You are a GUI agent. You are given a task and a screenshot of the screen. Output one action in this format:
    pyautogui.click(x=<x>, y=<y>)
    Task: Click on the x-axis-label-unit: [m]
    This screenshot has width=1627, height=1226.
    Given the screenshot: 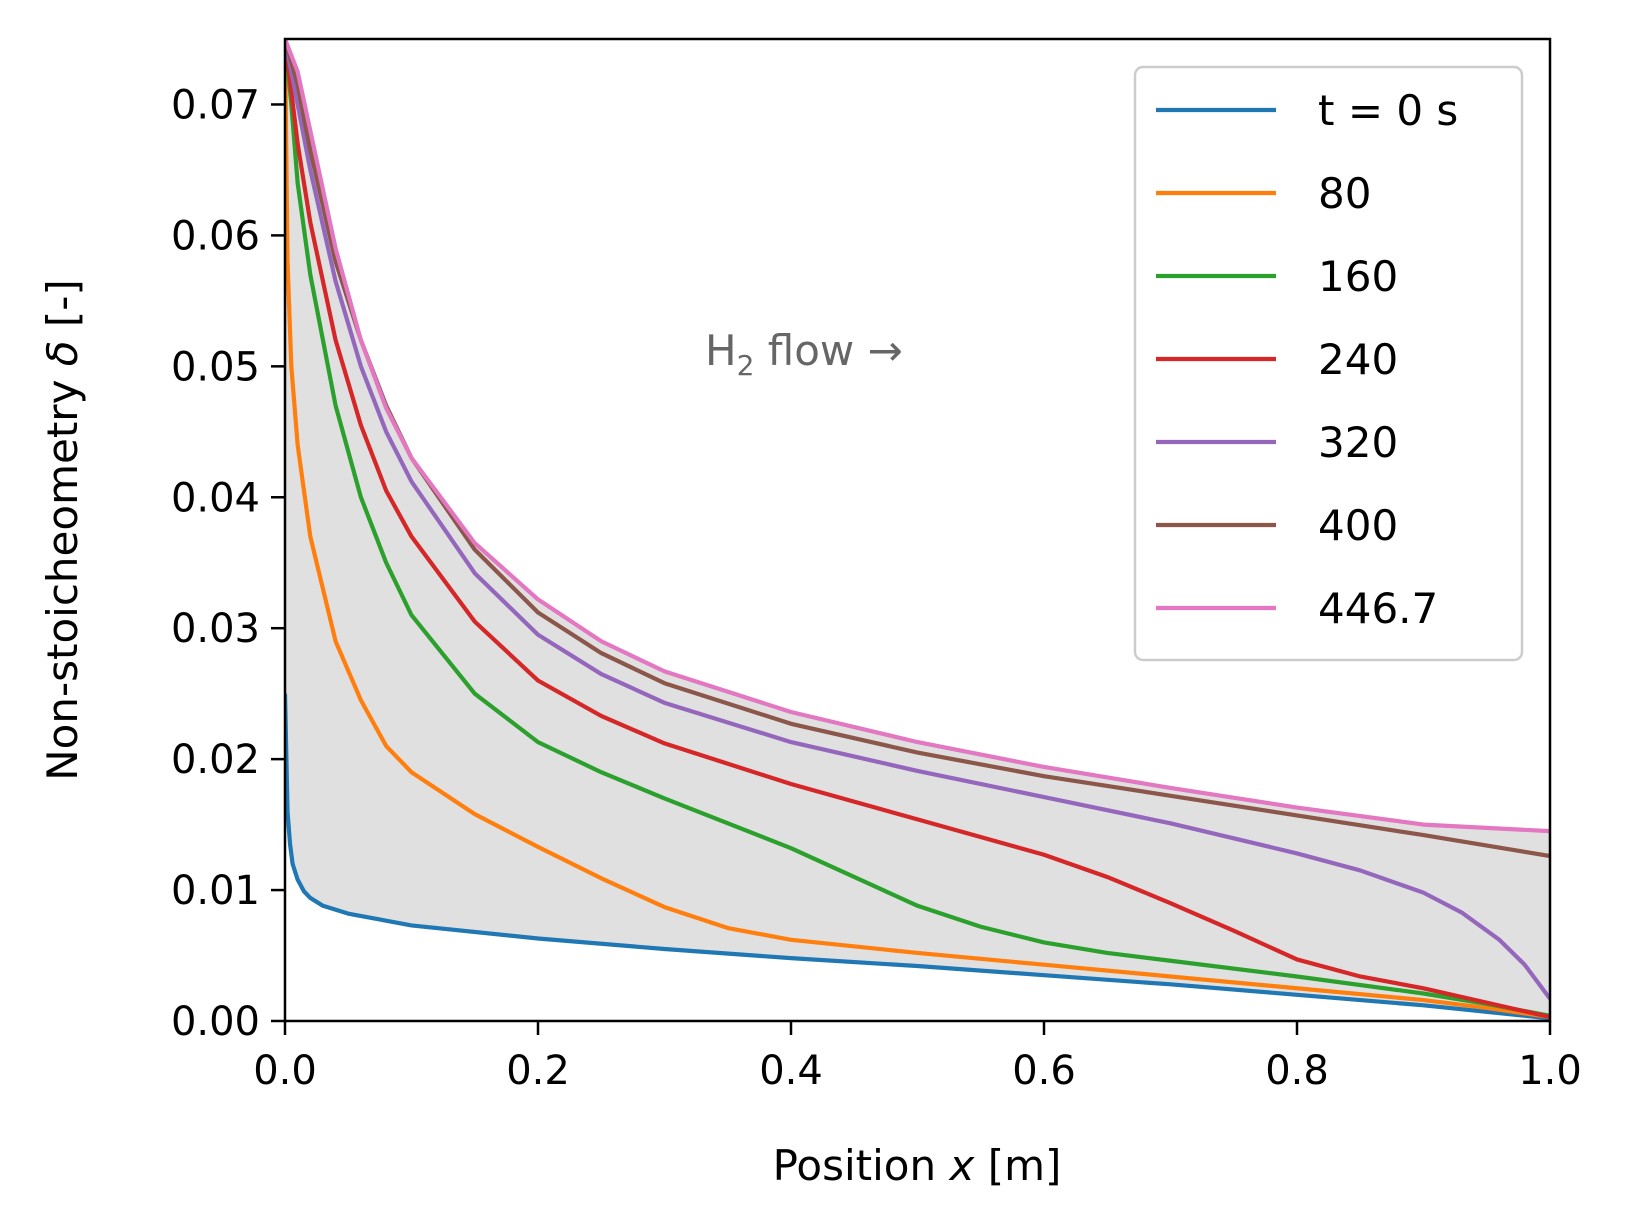 What is the action you would take?
    pyautogui.click(x=1017, y=1165)
    